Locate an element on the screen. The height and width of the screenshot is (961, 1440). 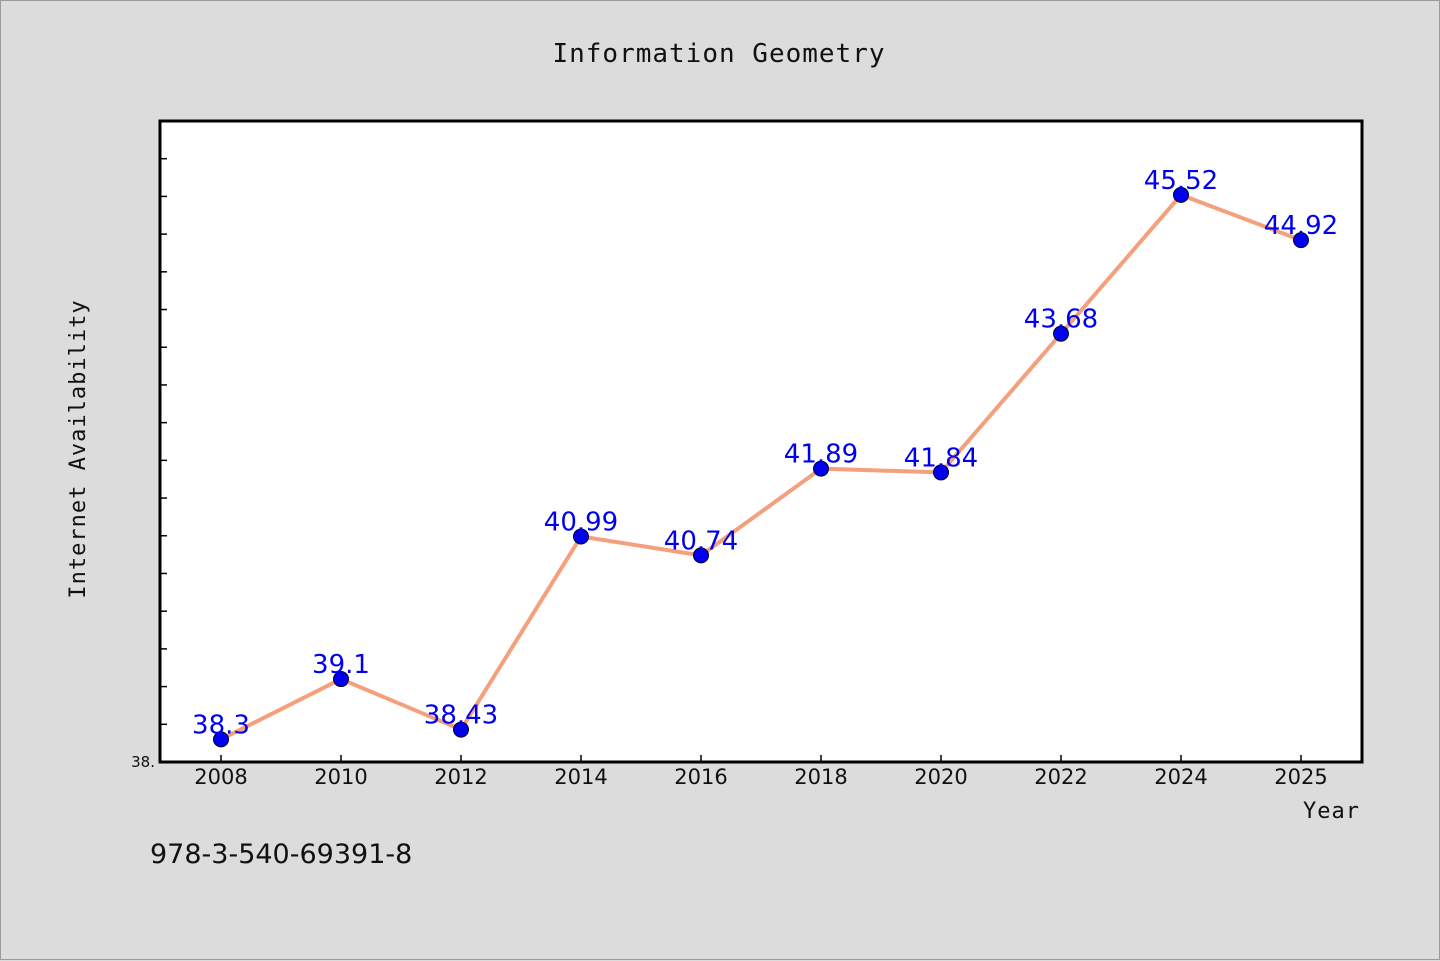
chart-title: Information Geometry is located at coordinates (718, 54).